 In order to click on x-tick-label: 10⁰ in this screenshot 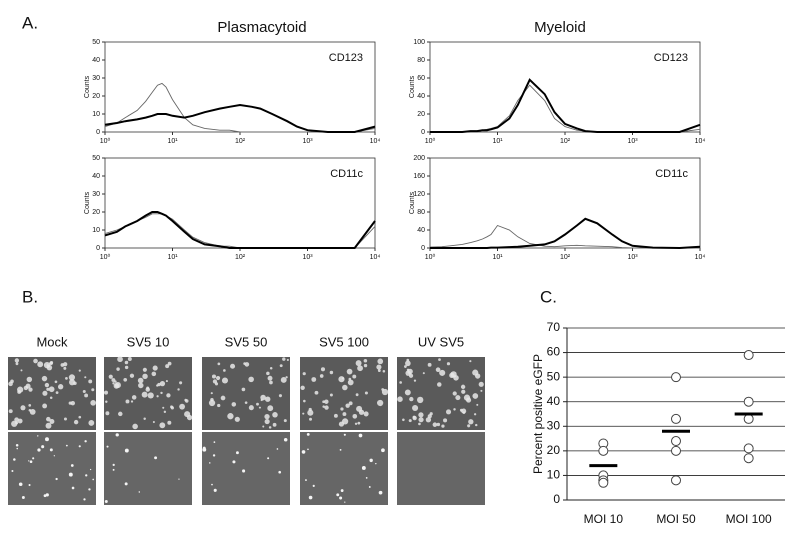, I will do `click(430, 141)`.